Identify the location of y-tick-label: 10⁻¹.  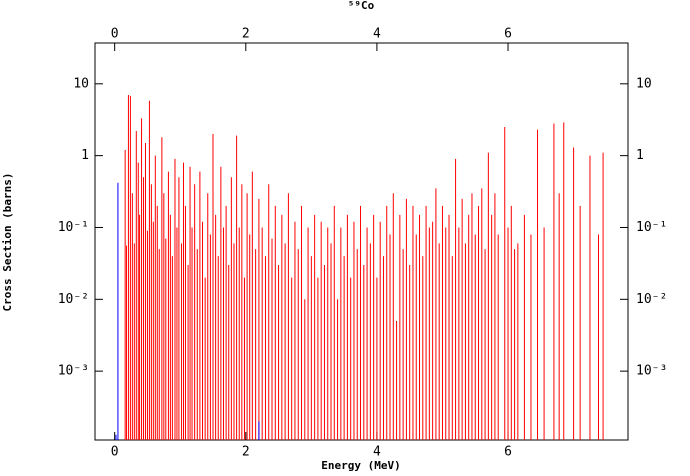
(73, 227).